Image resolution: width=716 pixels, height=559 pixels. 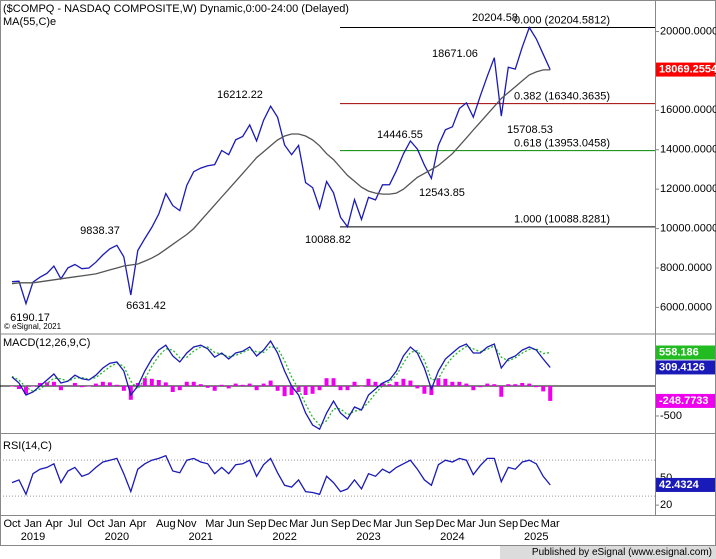 What do you see at coordinates (536, 537) in the screenshot?
I see `x-year-label: 2025` at bounding box center [536, 537].